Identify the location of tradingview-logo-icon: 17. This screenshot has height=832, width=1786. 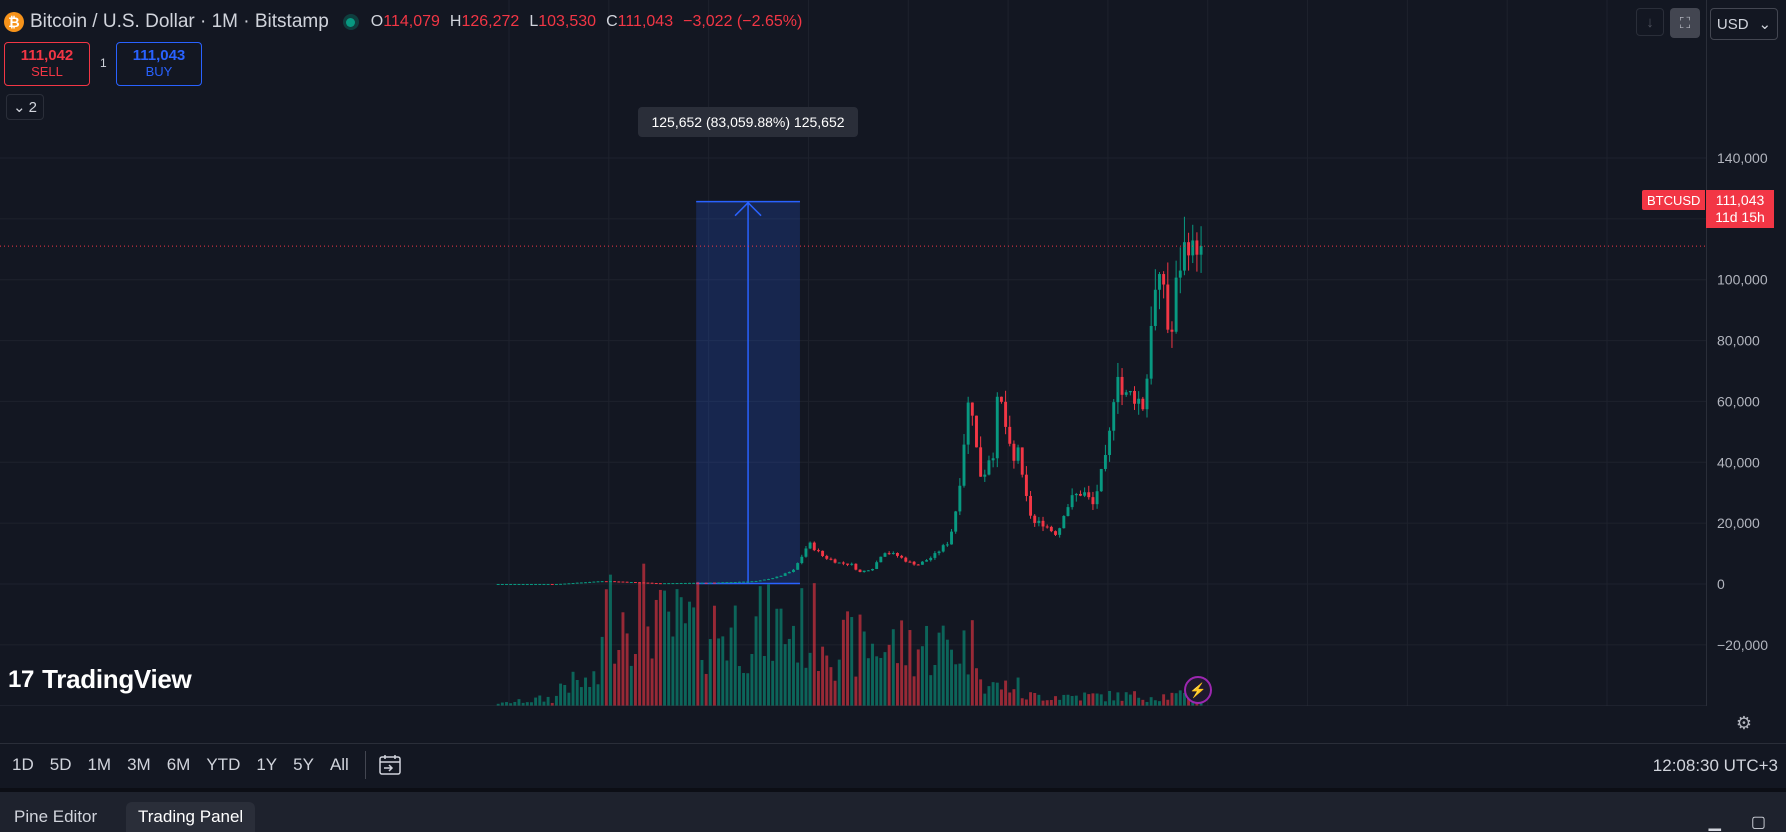
(21, 679).